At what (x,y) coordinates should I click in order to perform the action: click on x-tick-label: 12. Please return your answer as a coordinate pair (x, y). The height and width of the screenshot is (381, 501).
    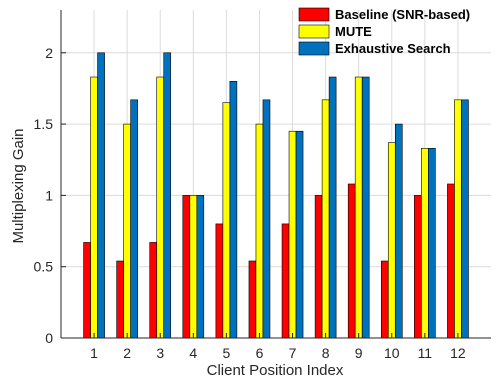
    Looking at the image, I should click on (458, 353).